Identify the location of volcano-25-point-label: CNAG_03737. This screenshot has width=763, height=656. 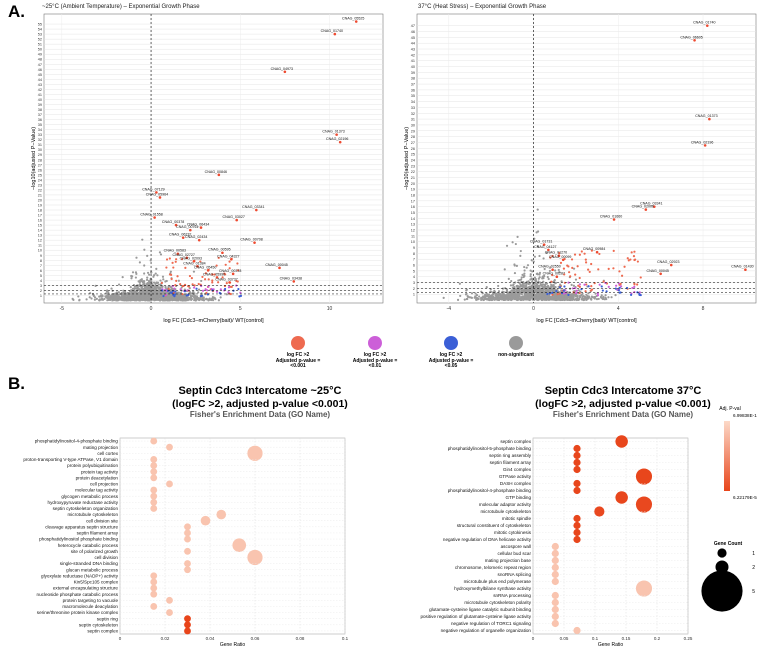
(226, 279).